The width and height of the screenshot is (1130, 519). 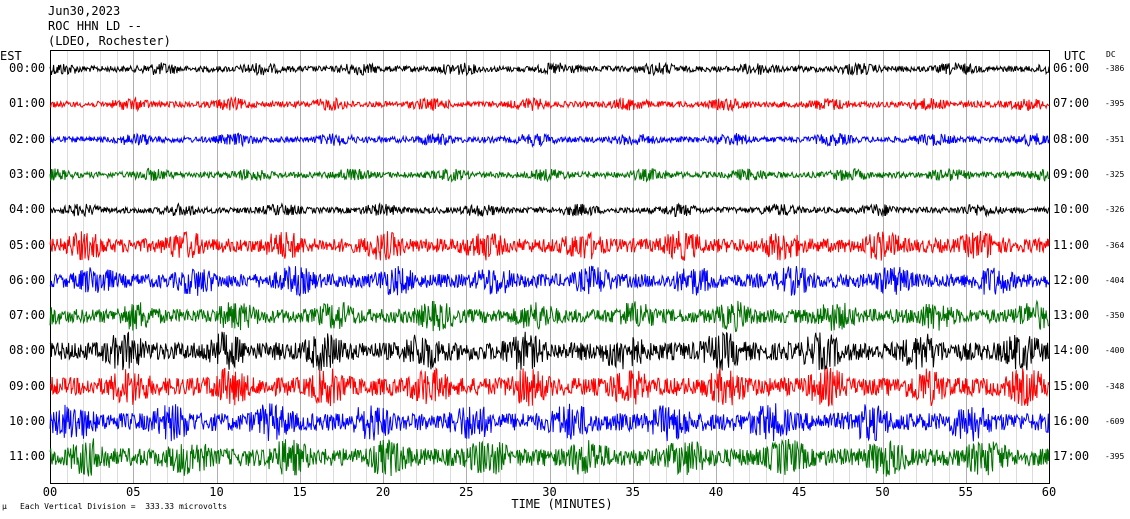 What do you see at coordinates (1115, 174) in the screenshot?
I see `dc-offset-label: -325` at bounding box center [1115, 174].